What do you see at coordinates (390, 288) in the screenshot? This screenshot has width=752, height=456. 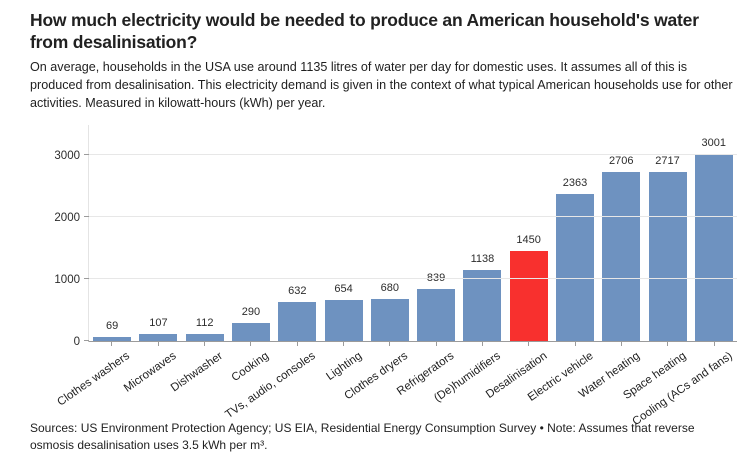 I see `bar-value-label: 680` at bounding box center [390, 288].